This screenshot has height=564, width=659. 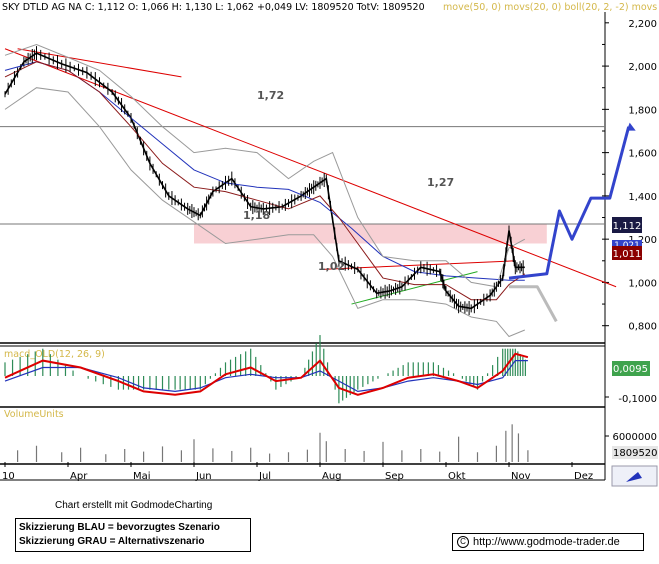 I want to click on time-axis-label: Jul, so click(x=264, y=476).